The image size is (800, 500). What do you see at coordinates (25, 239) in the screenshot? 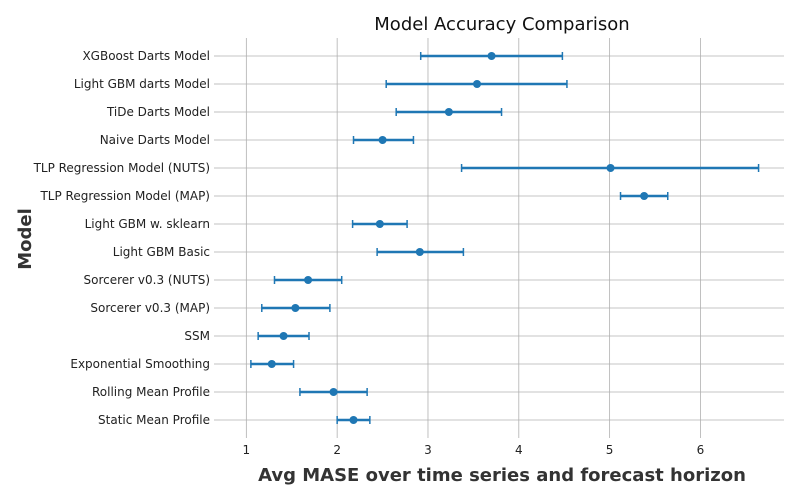
I see `y-axis-label: Model` at bounding box center [25, 239].